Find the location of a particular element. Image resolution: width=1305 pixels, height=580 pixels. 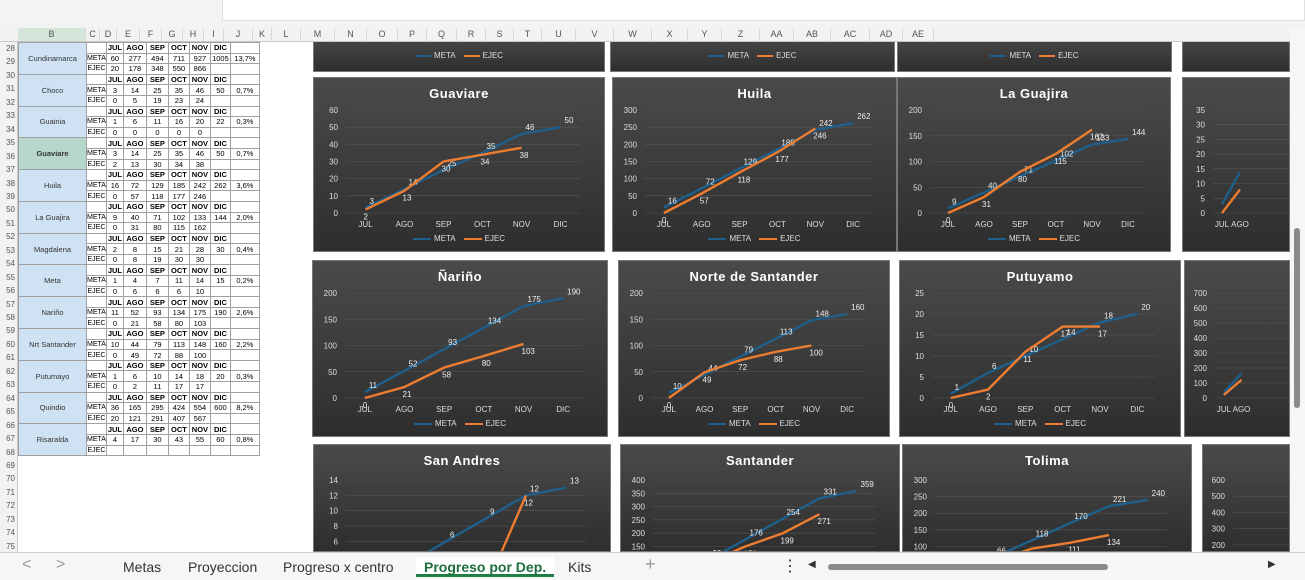

ejec-value-cell: 38 is located at coordinates (199, 164).